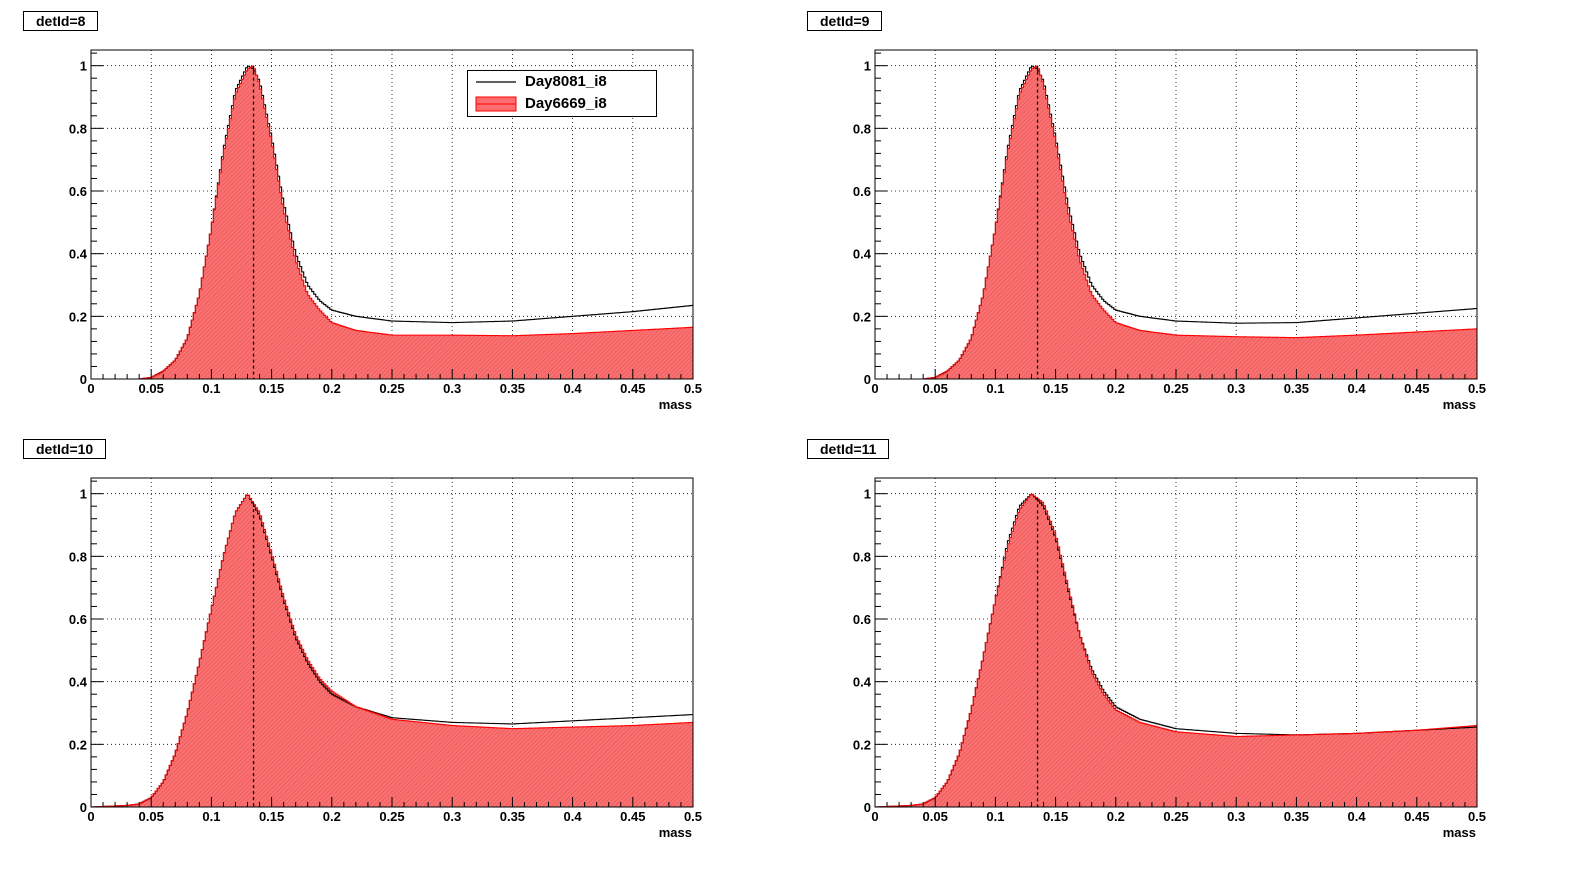 The height and width of the screenshot is (872, 1596). I want to click on plot-title: detId=8, so click(61, 21).